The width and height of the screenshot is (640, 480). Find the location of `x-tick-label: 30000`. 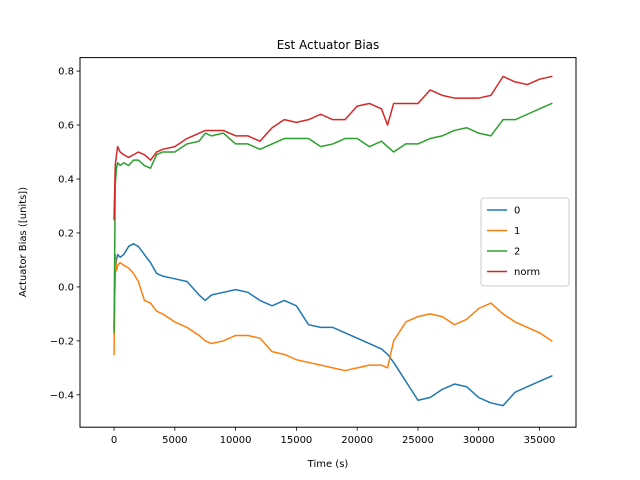

x-tick-label: 30000 is located at coordinates (479, 440).